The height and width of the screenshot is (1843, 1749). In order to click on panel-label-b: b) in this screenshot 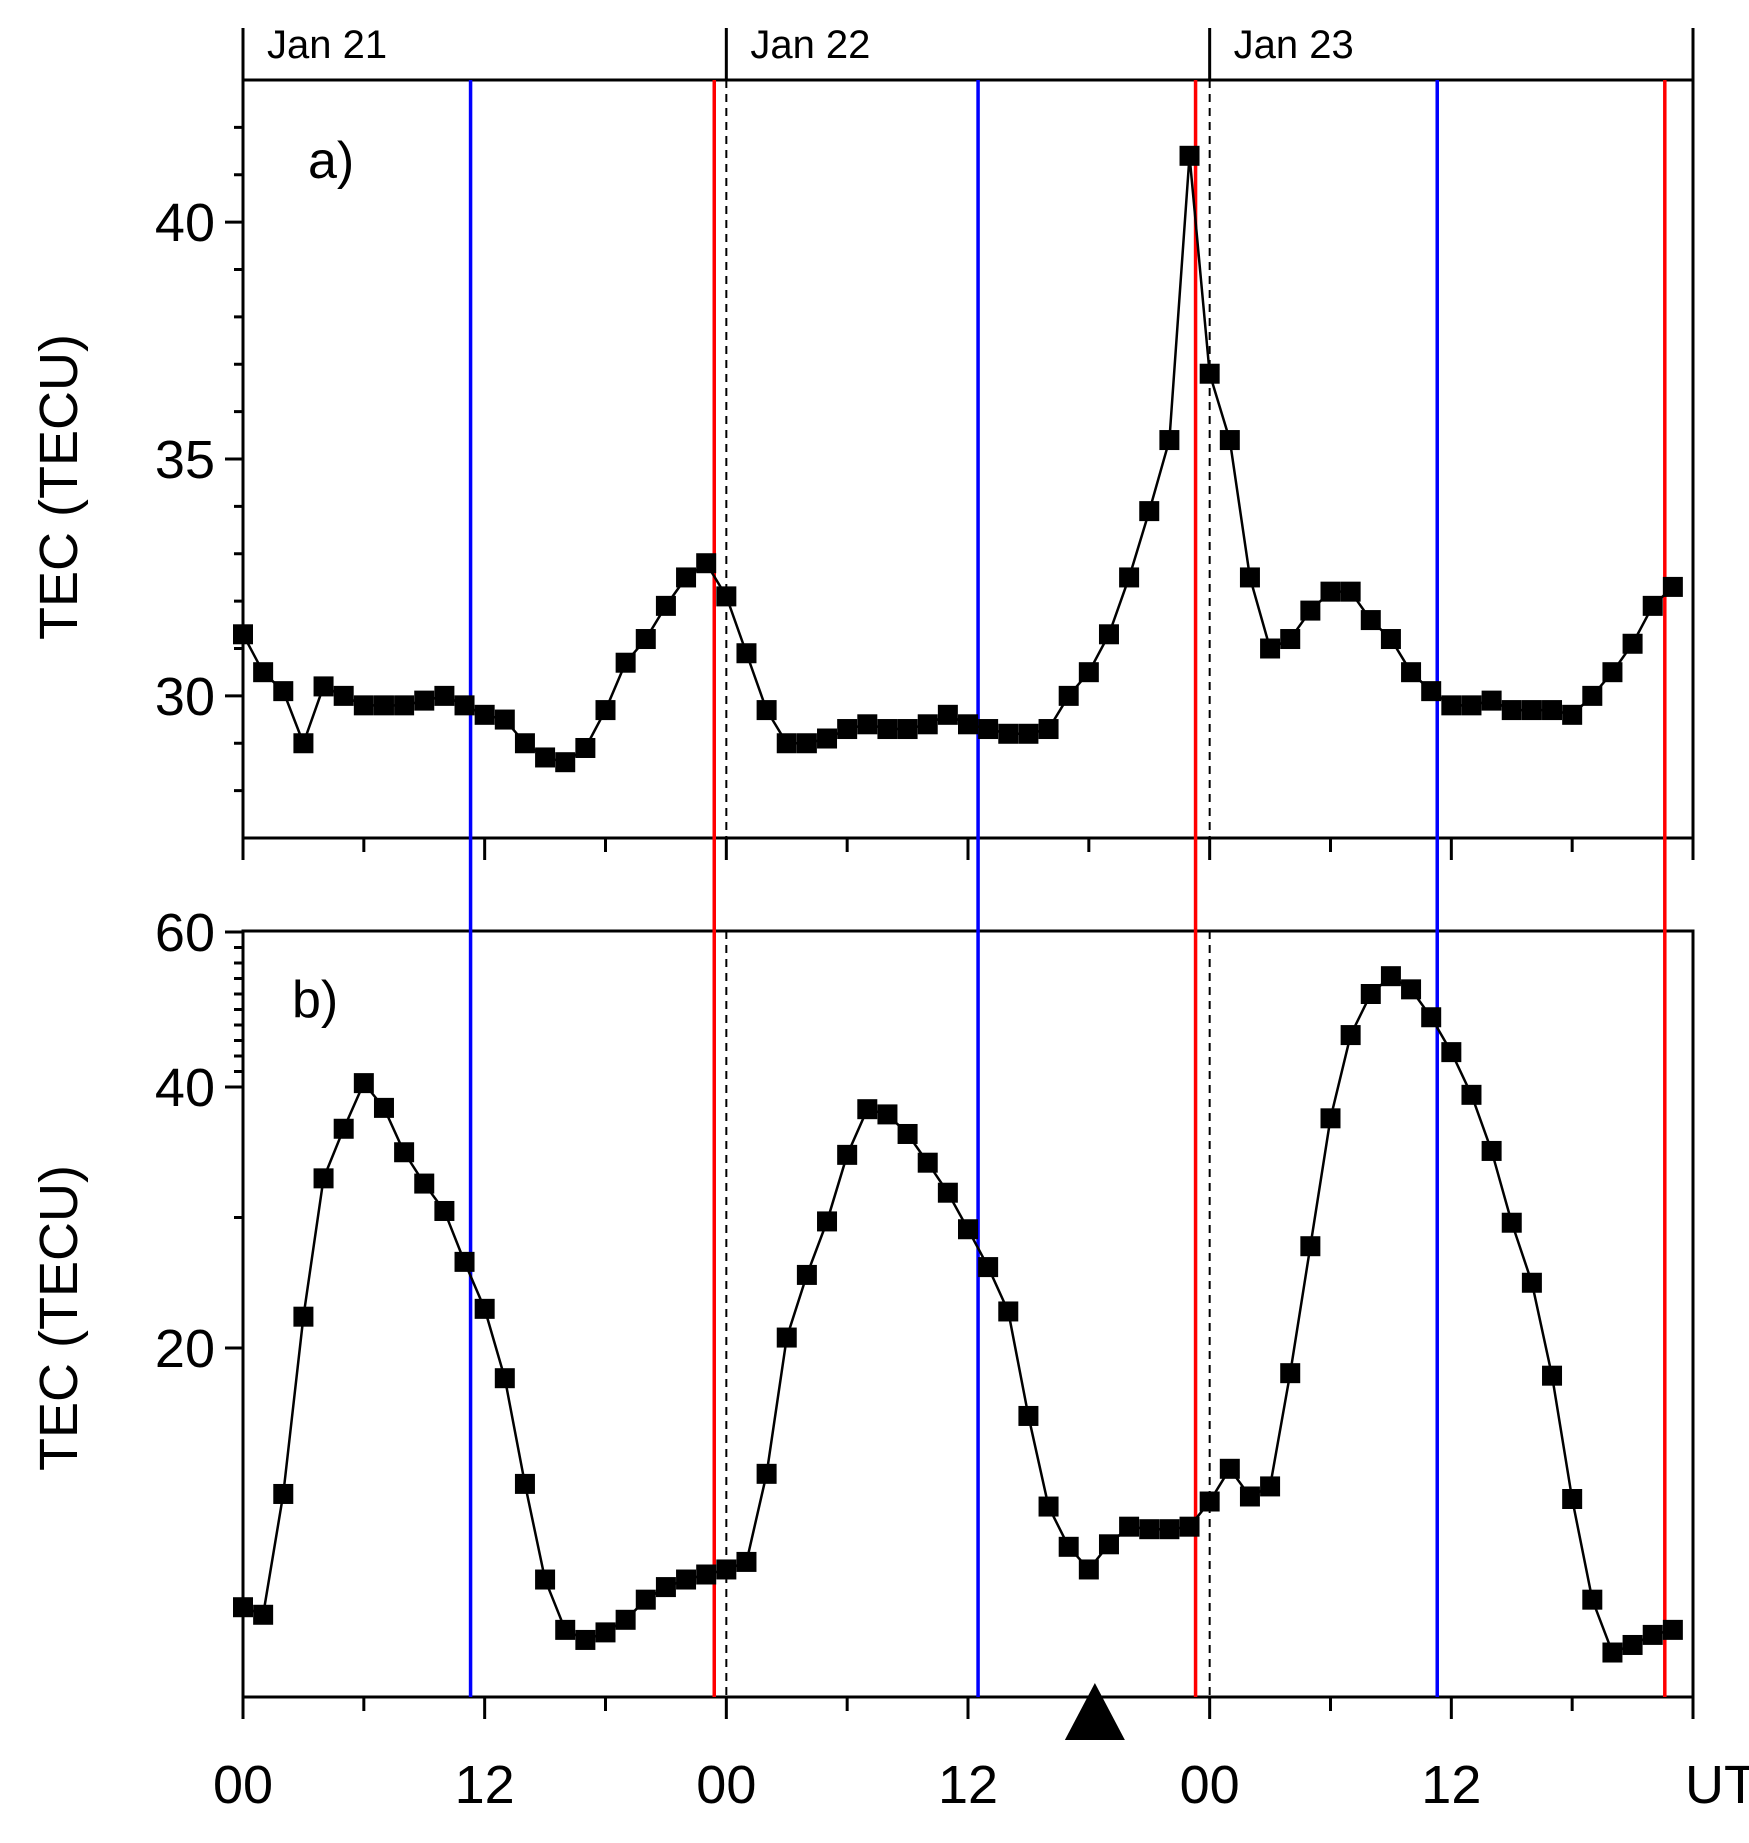, I will do `click(315, 1000)`.